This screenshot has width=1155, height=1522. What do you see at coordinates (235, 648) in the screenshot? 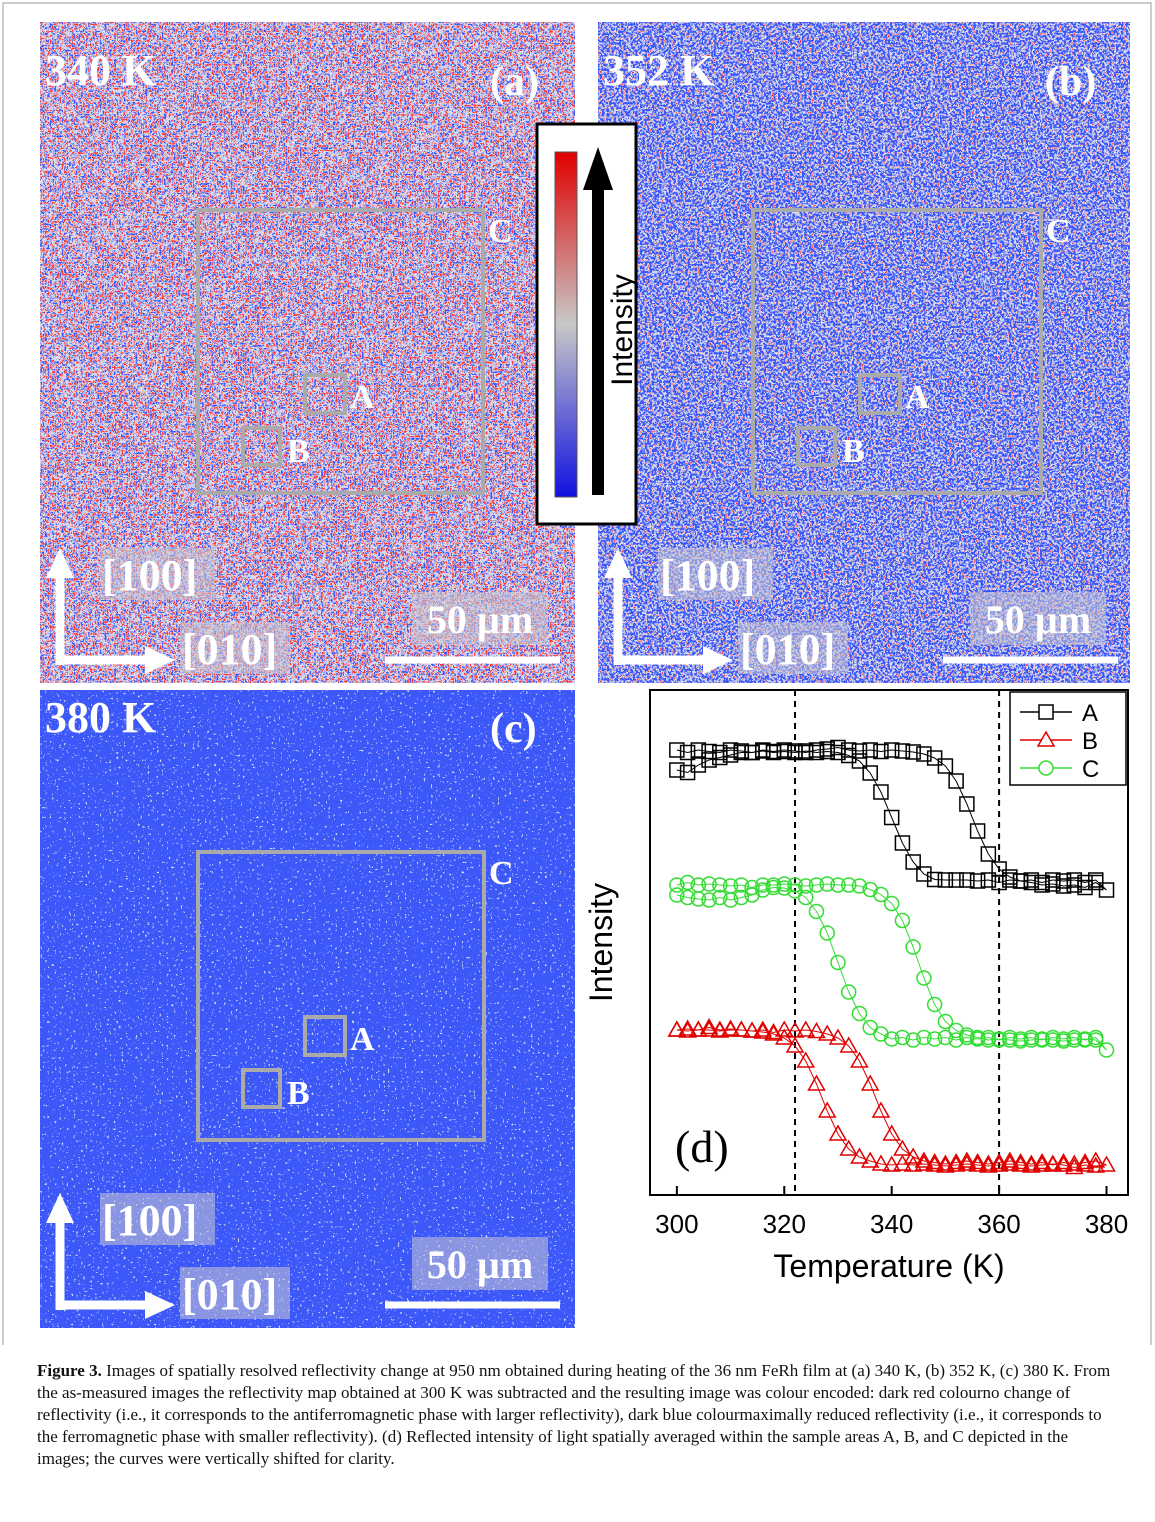
I see `label-bg` at bounding box center [235, 648].